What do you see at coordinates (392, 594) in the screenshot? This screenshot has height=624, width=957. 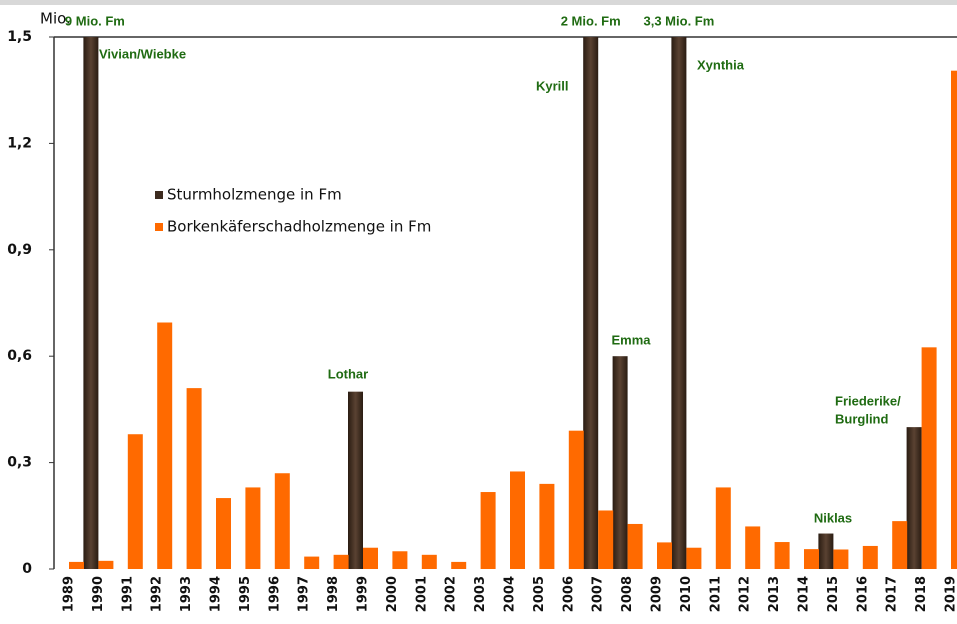 I see `x-tick-label: 2000` at bounding box center [392, 594].